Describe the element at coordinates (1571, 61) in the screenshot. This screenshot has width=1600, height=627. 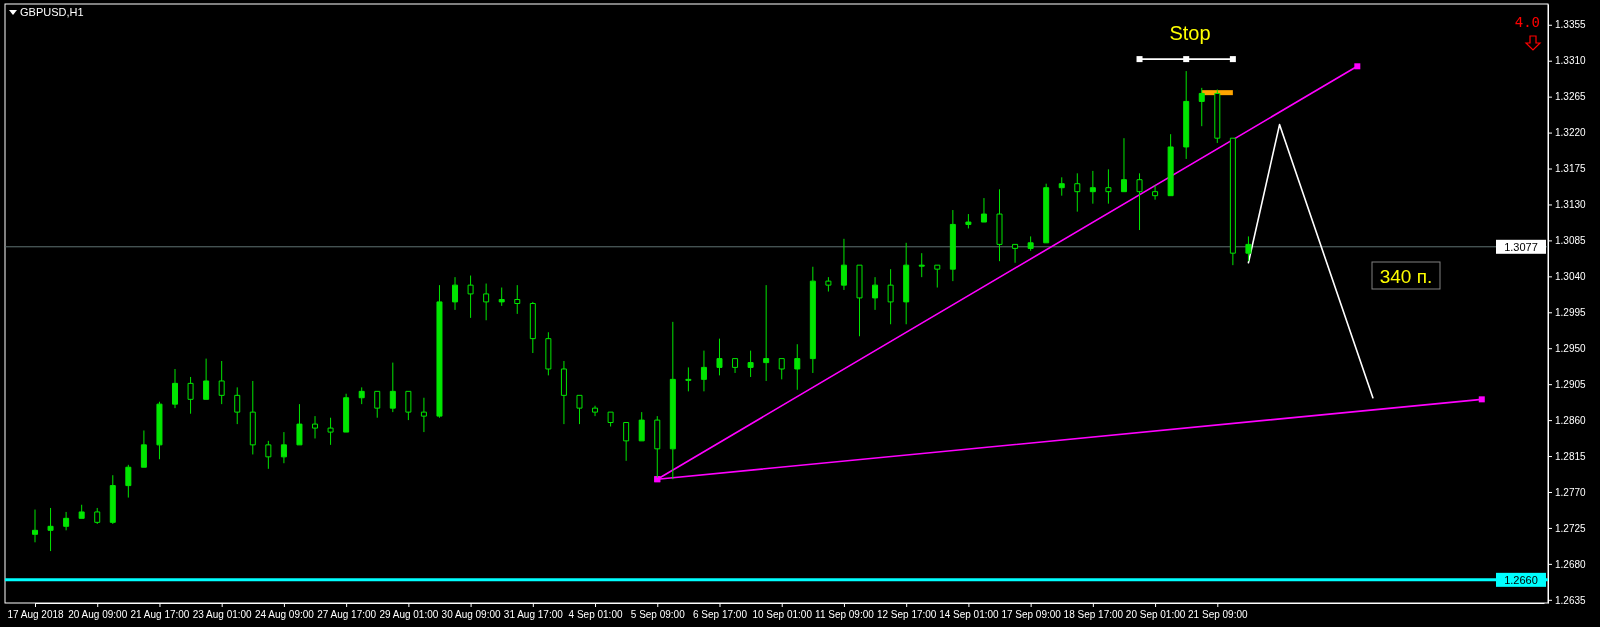
I see `y-tick-label: 1.3310` at that location.